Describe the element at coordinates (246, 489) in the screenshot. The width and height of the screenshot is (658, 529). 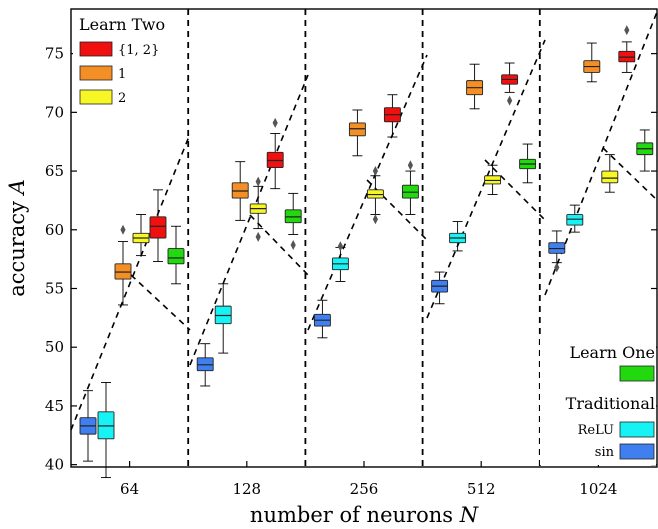
I see `x-tick-label: 128` at that location.